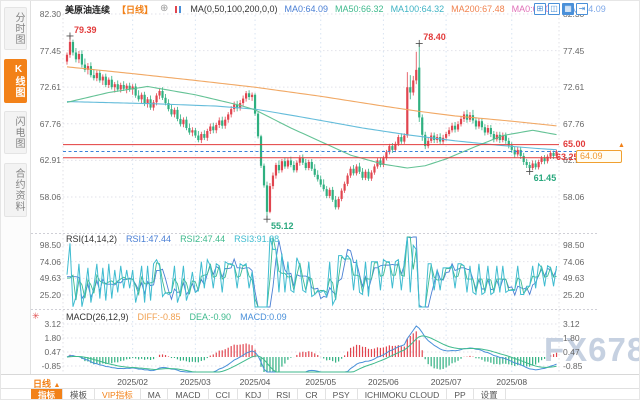 Image resolution: width=640 pixels, height=400 pixels. I want to click on period-dropdown-arrow-icon: ▲, so click(57, 385).